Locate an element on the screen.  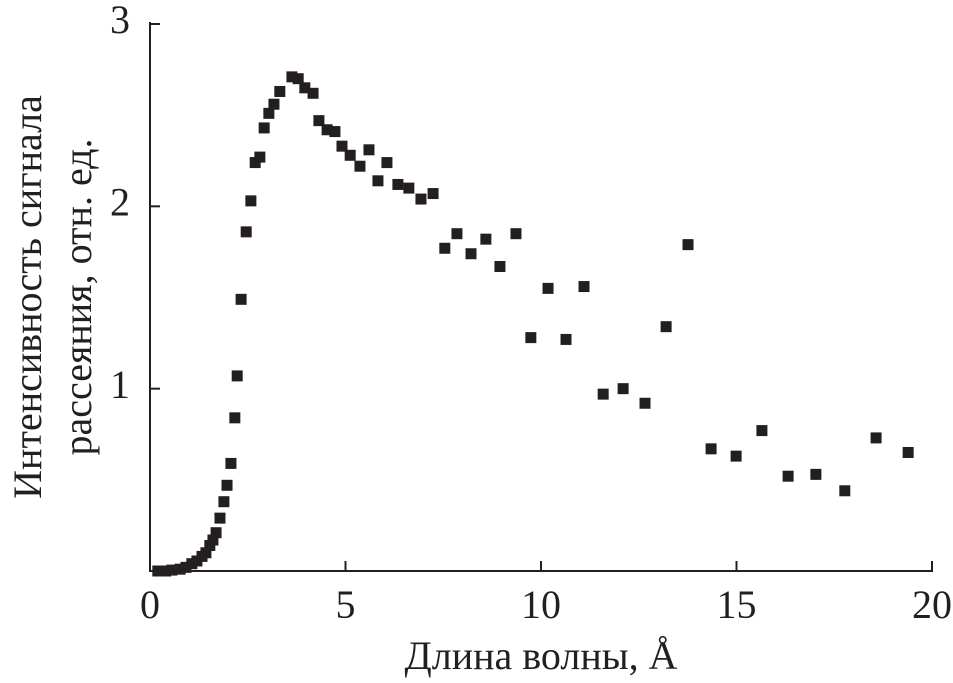
y-axis-label: рассеяния, отн. ед. is located at coordinates (77, 296).